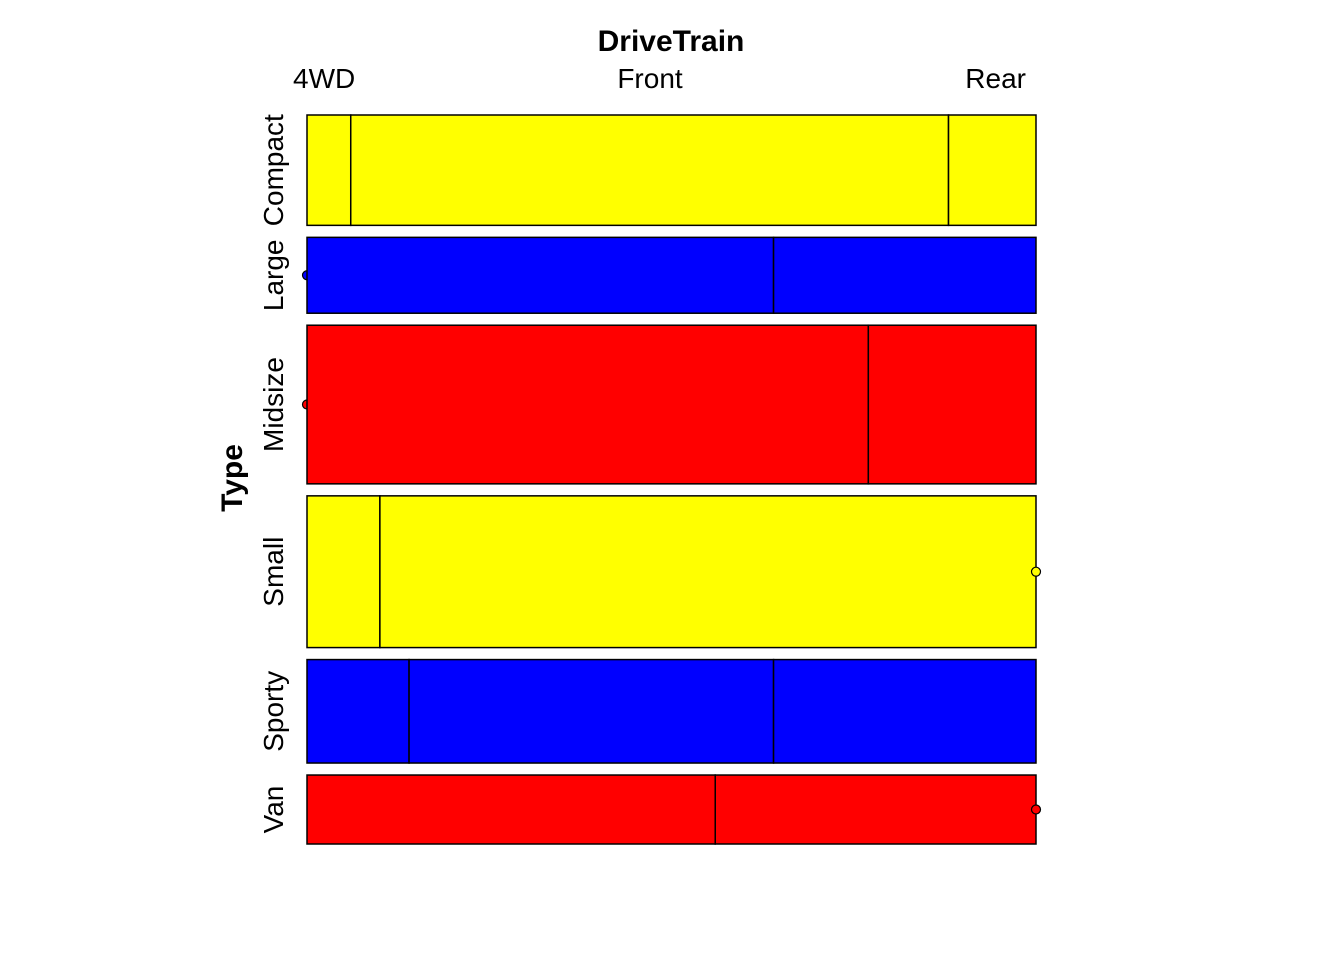 This screenshot has height=960, width=1344. What do you see at coordinates (343, 572) in the screenshot?
I see `tile-small-4wd` at bounding box center [343, 572].